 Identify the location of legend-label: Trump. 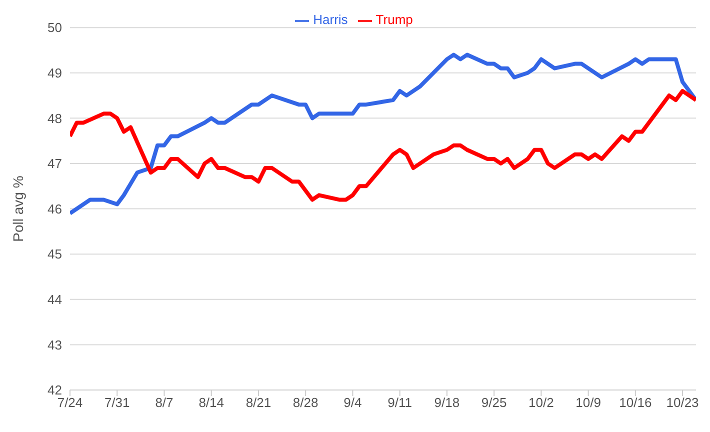
(394, 19).